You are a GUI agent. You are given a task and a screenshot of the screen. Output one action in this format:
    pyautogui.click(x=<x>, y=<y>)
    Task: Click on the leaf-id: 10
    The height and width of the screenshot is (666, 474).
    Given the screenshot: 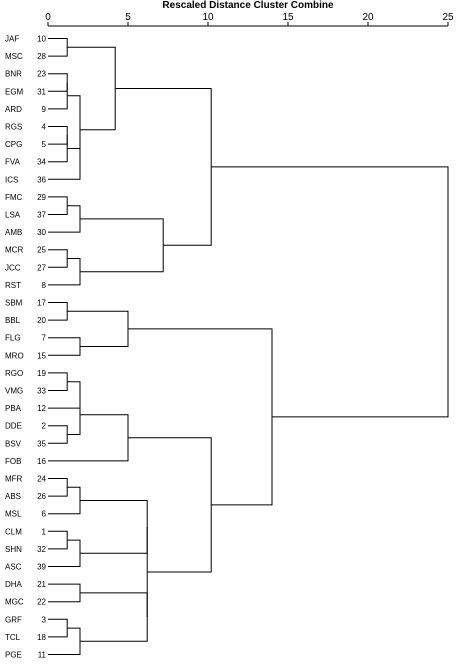 What is the action you would take?
    pyautogui.click(x=41, y=39)
    